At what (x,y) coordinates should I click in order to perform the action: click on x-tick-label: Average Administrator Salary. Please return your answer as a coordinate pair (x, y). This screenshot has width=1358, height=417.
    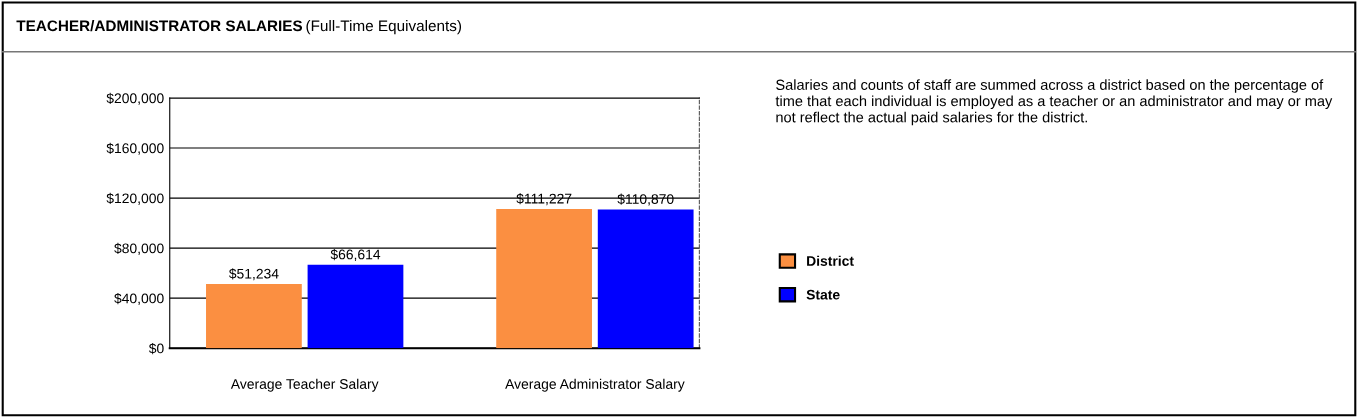
    Looking at the image, I should click on (595, 385).